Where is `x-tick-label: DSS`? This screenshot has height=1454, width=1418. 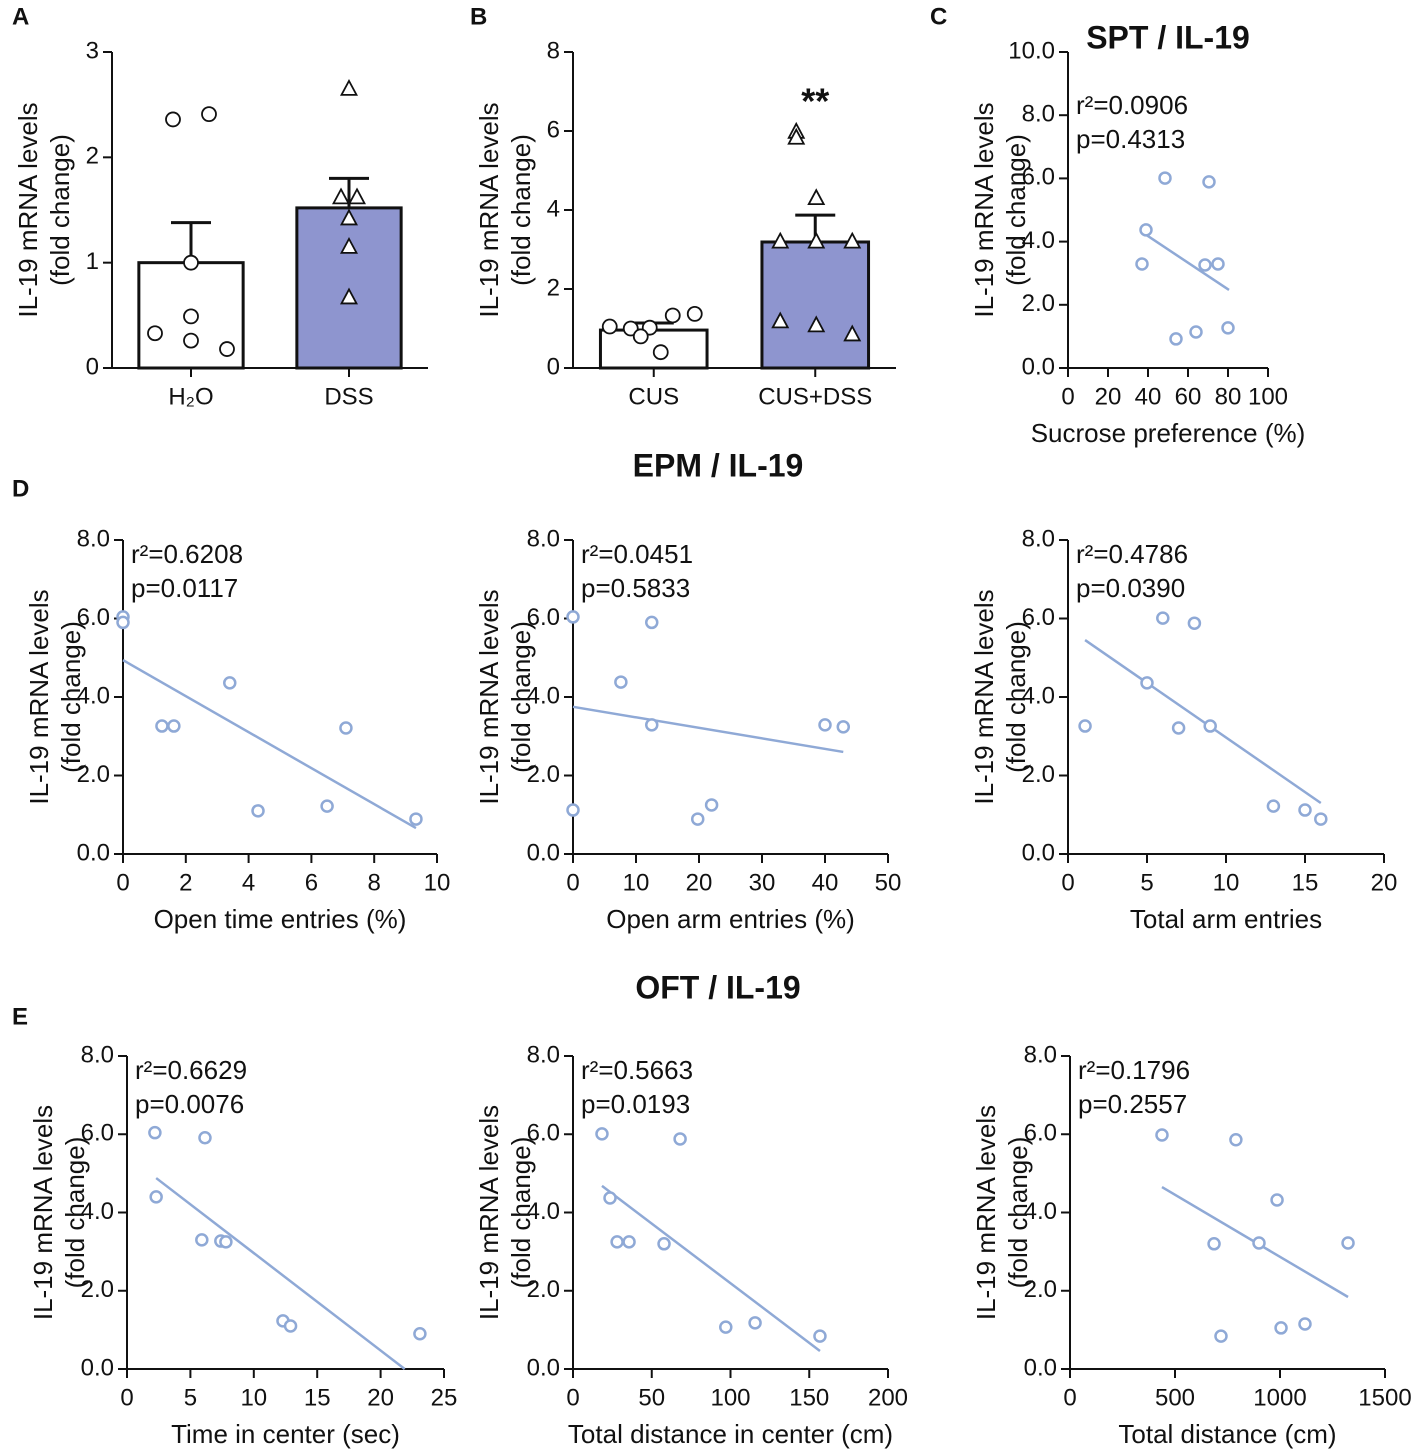
x-tick-label: DSS is located at coordinates (348, 396).